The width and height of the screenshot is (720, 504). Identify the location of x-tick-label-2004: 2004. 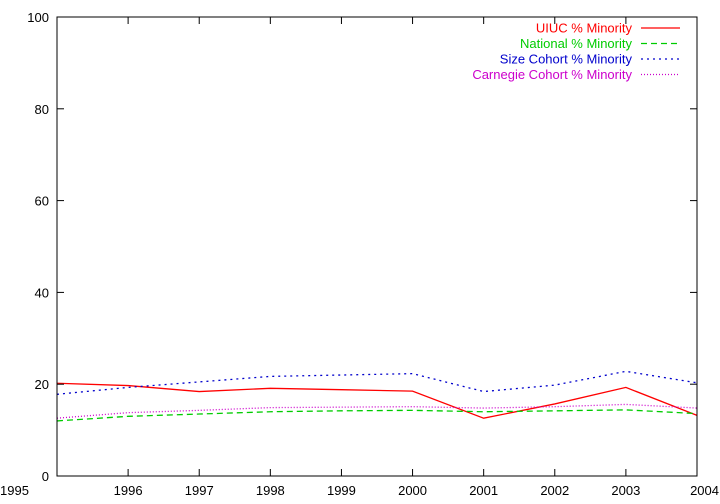
(704, 490).